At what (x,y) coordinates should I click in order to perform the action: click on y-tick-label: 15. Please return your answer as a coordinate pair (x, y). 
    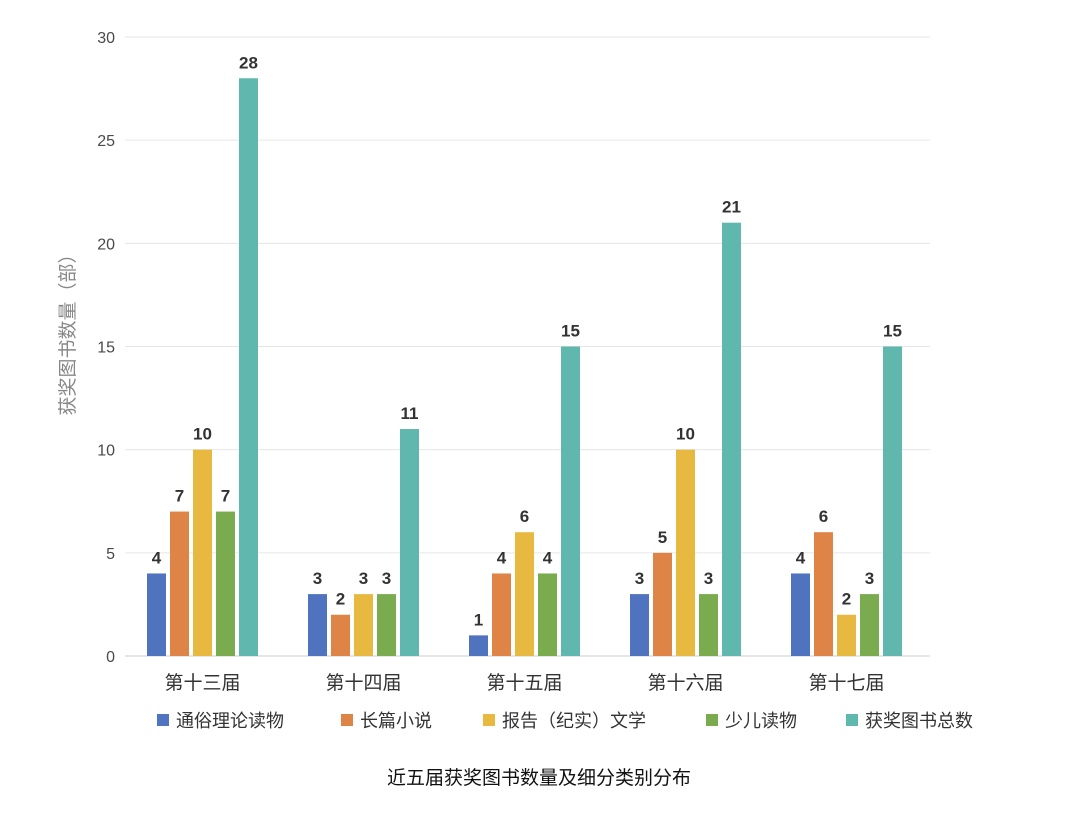
    Looking at the image, I should click on (106, 348).